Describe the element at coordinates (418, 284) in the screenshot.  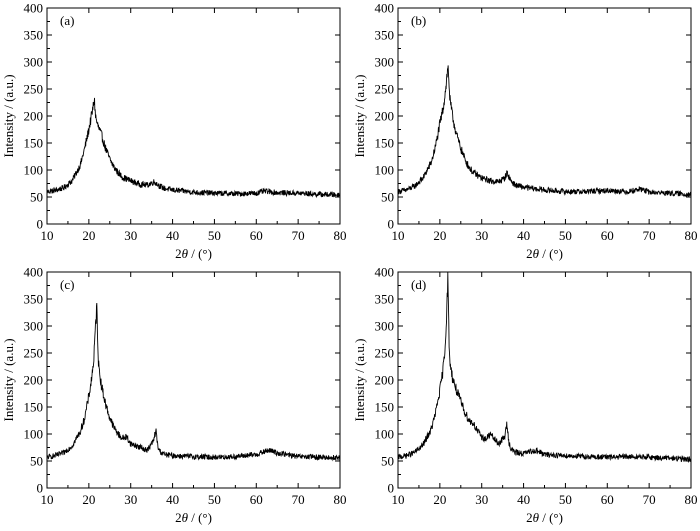
I see `panel-label: (d)` at that location.